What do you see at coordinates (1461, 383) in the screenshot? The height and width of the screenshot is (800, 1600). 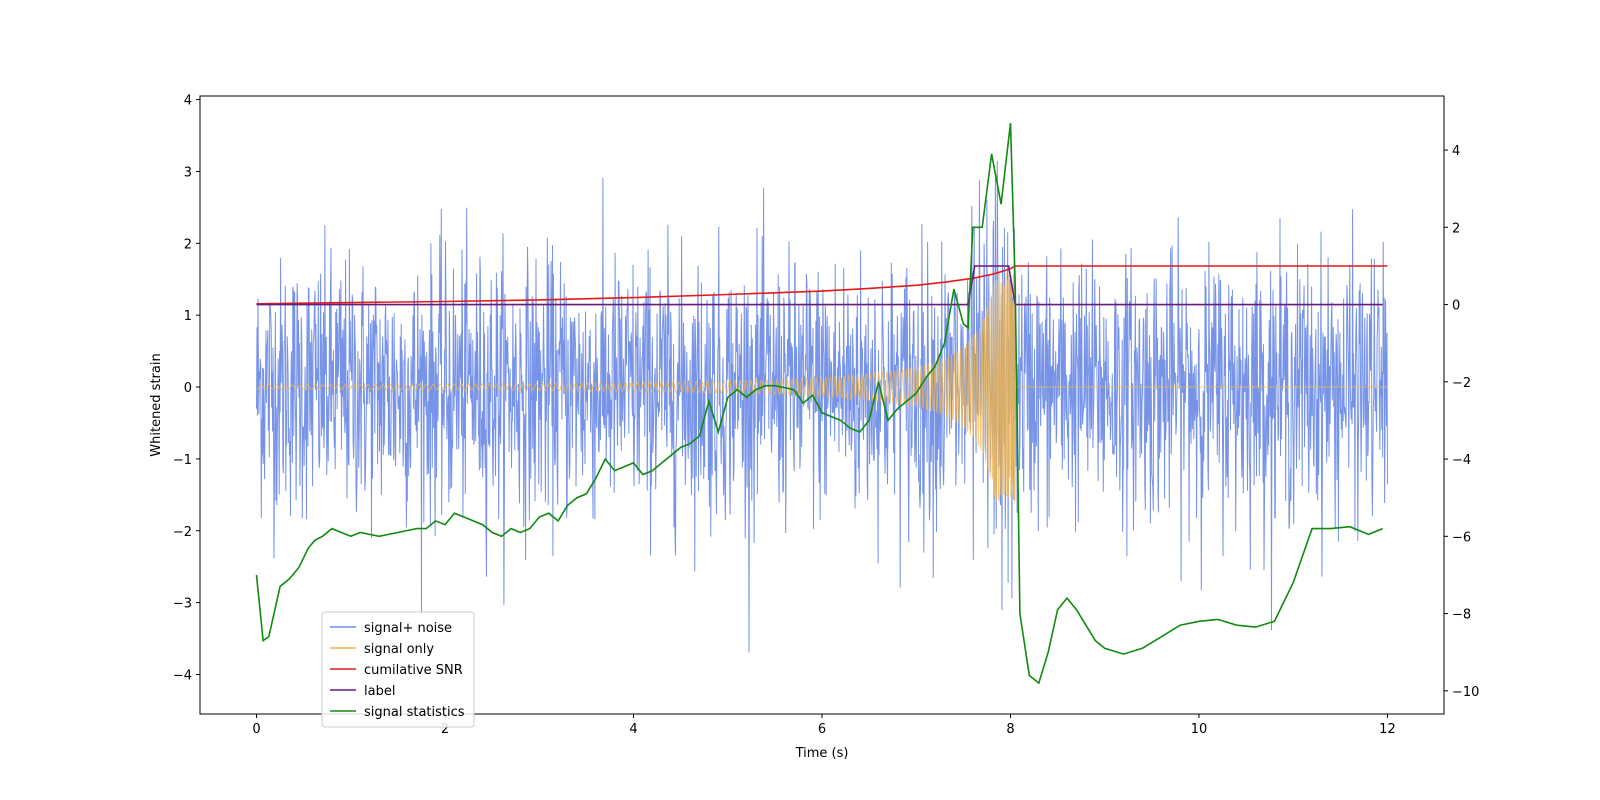 I see `y2-tick-label--2: −2` at bounding box center [1461, 383].